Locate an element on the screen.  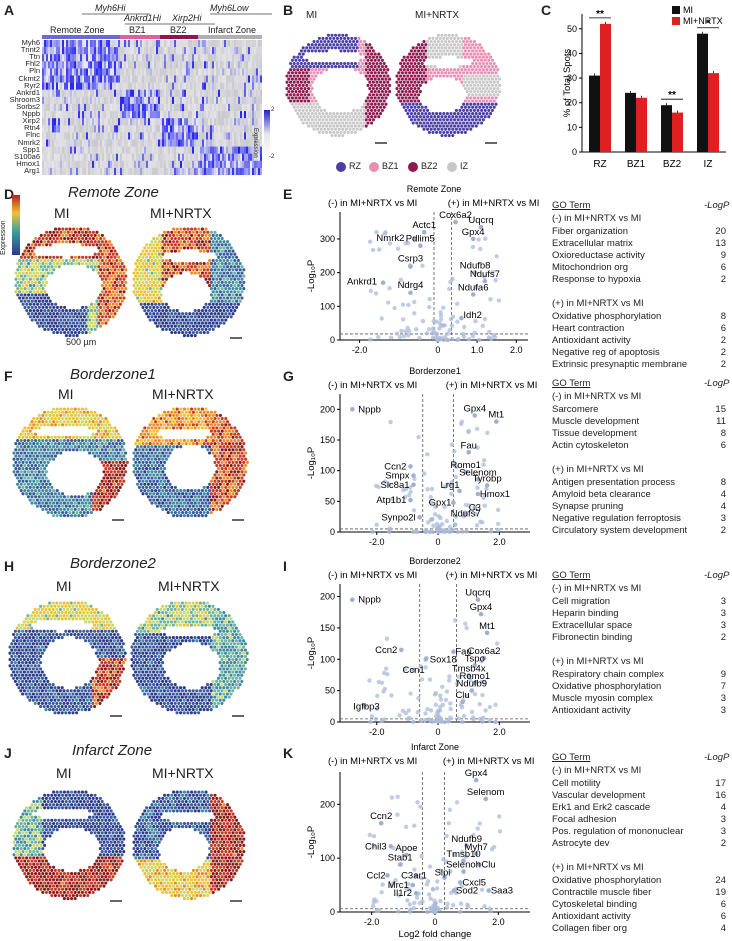
spatial-map-bz1-mi is located at coordinates (70, 464).